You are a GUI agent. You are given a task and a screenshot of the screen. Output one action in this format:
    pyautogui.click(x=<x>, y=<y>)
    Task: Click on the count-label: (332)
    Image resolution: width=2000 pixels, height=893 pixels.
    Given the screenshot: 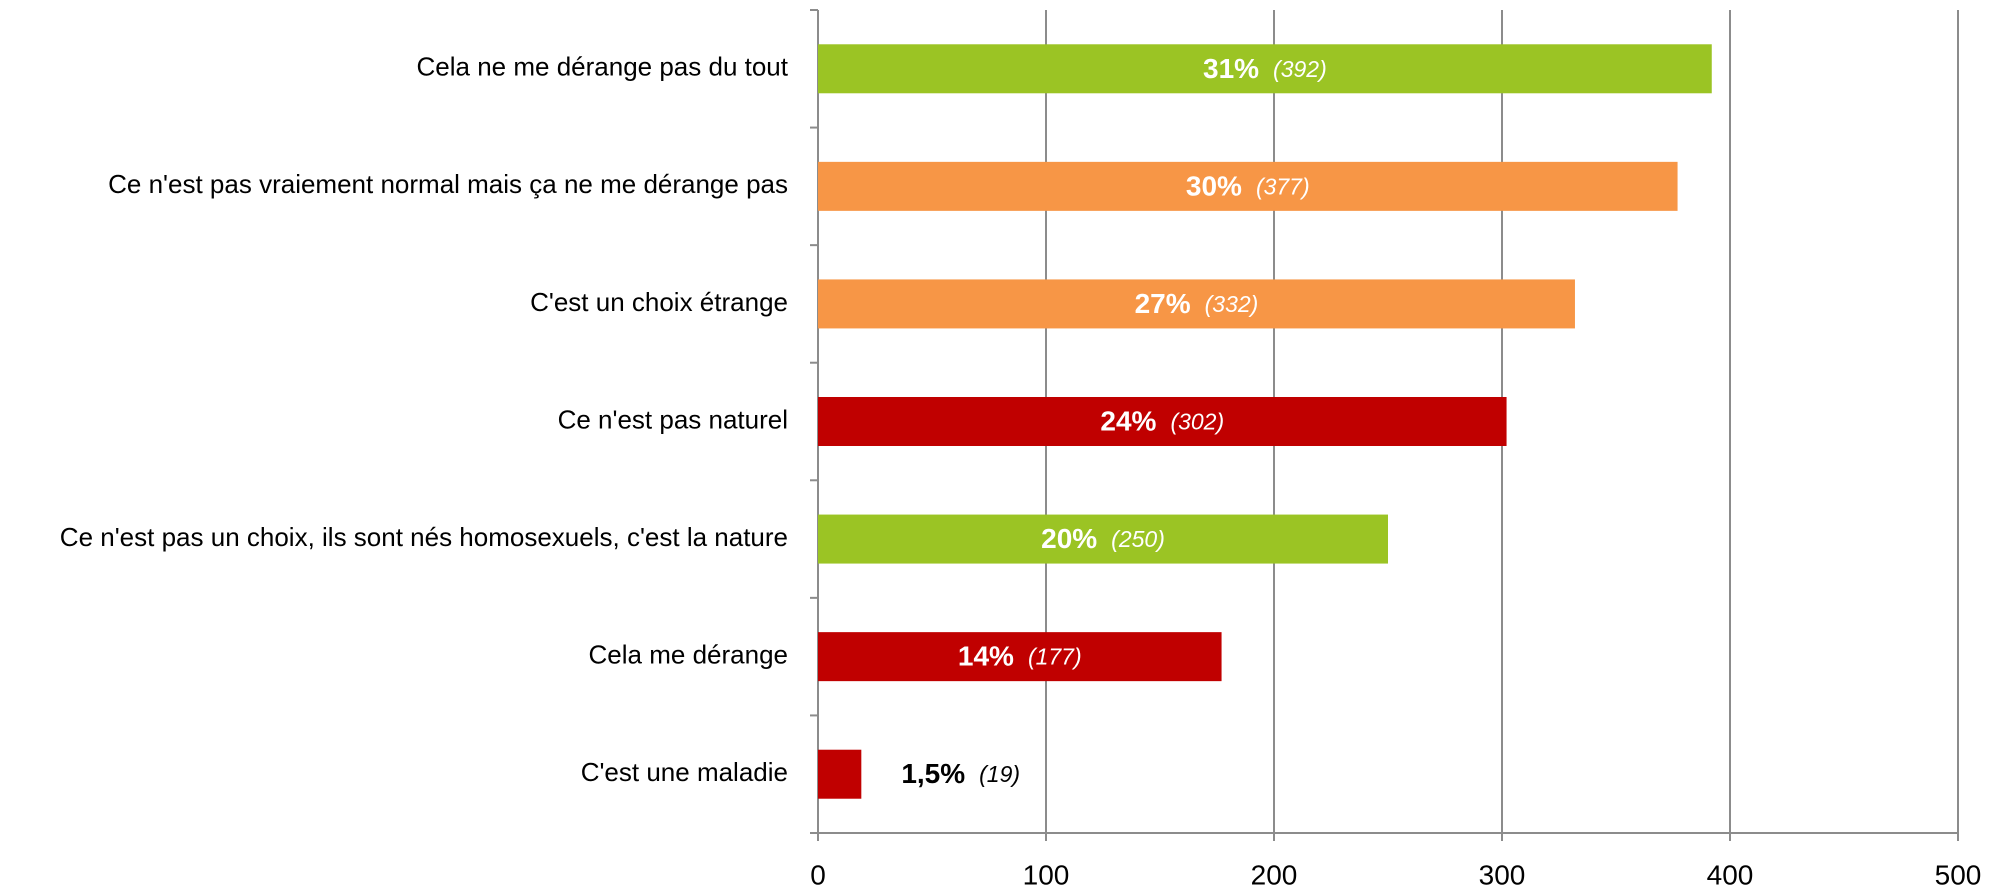 What is the action you would take?
    pyautogui.click(x=1232, y=304)
    